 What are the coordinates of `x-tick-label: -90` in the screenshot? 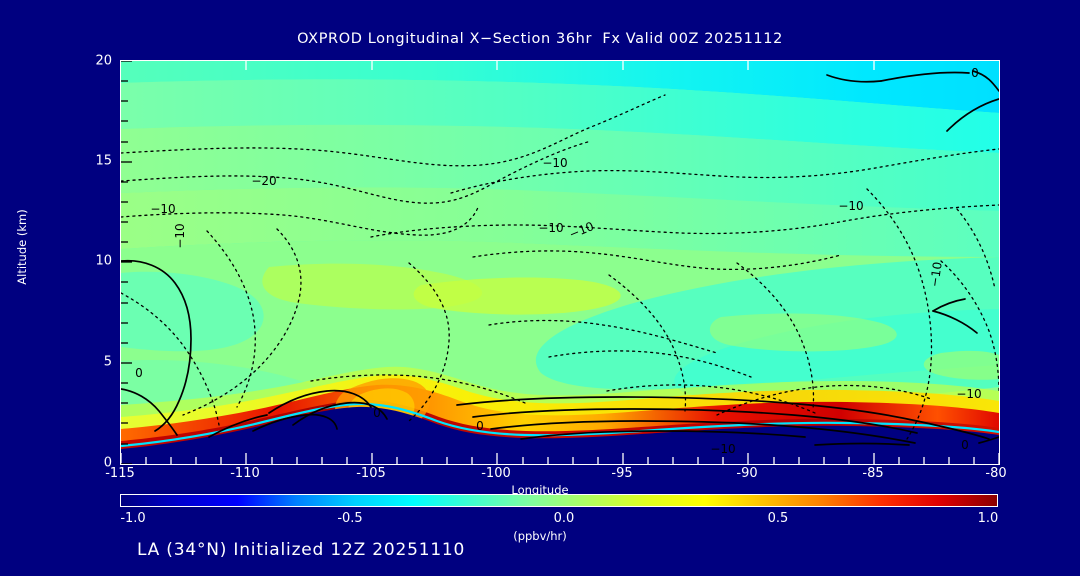 It's located at (747, 473).